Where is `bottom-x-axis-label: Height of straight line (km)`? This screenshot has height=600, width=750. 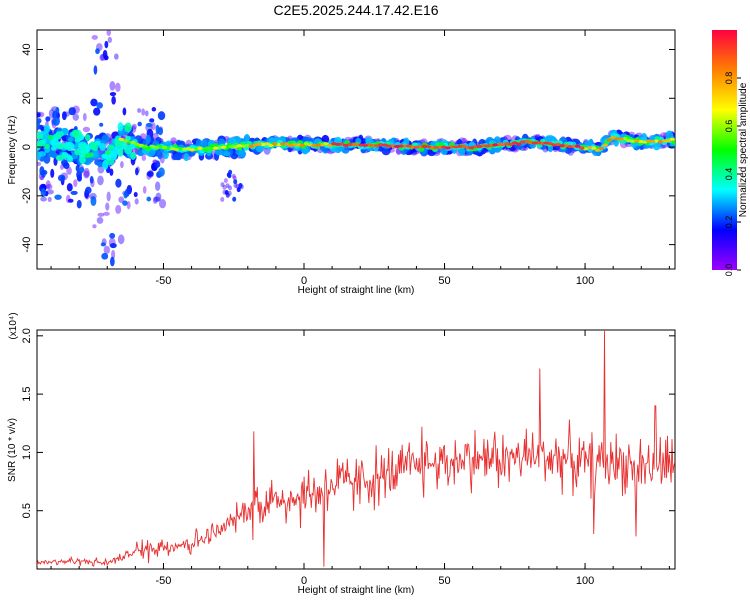 bottom-x-axis-label: Height of straight line (km) is located at coordinates (356, 590).